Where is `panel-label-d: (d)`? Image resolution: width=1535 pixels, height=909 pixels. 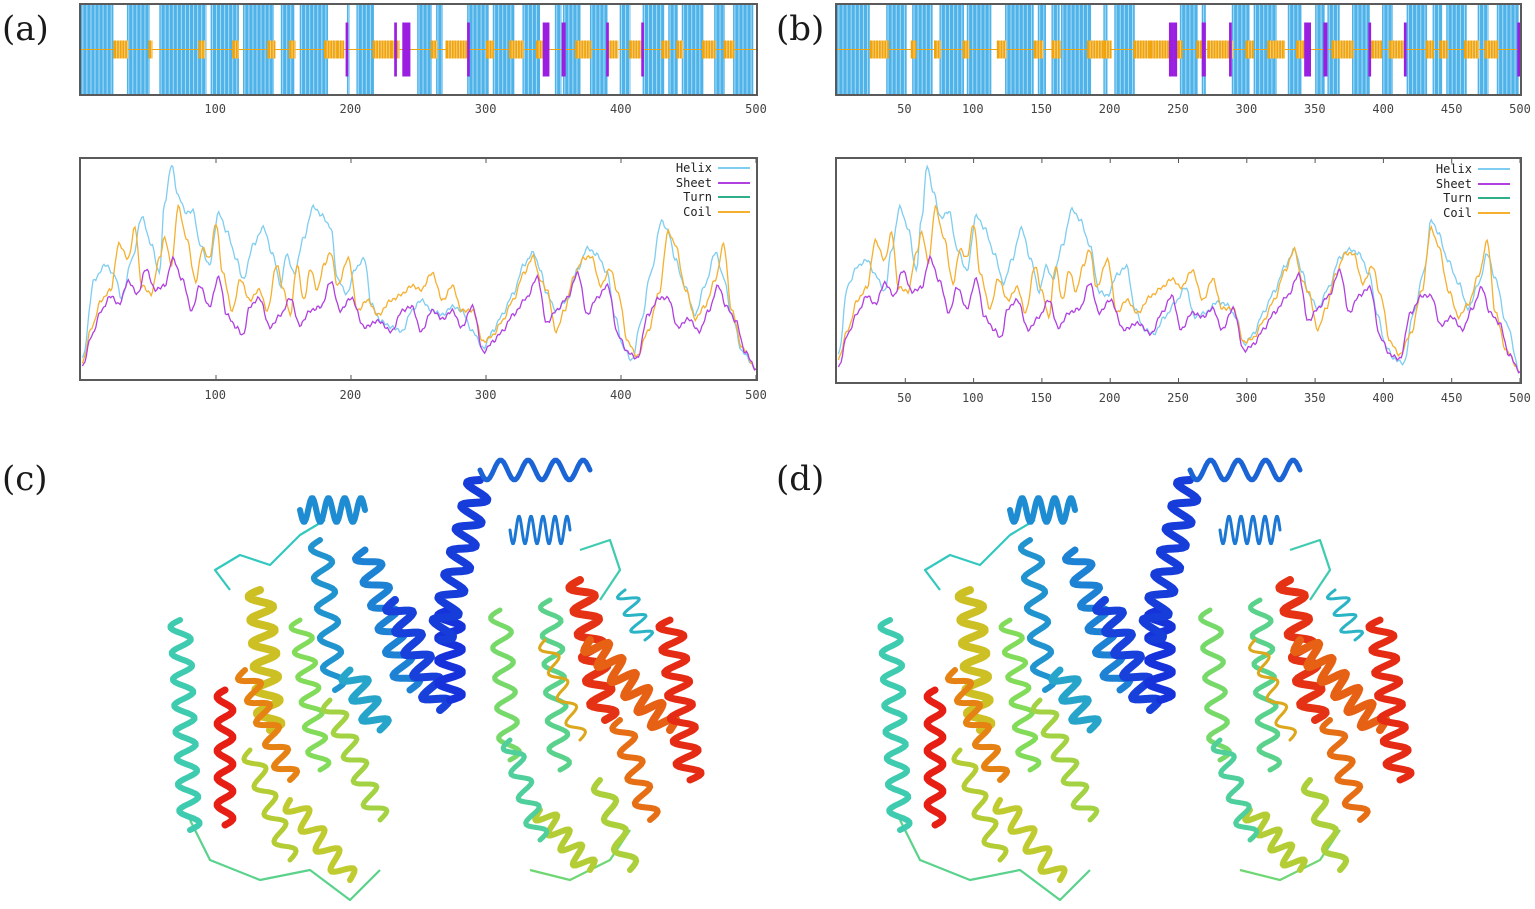 panel-label-d: (d) is located at coordinates (800, 479).